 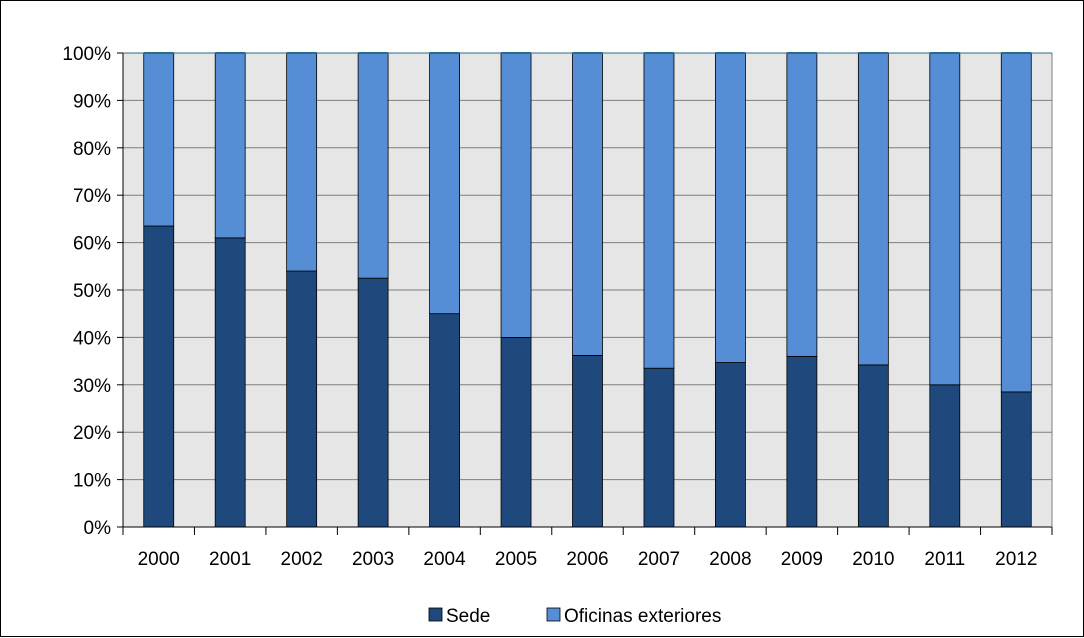 What do you see at coordinates (659, 447) in the screenshot?
I see `bar-sede-2007` at bounding box center [659, 447].